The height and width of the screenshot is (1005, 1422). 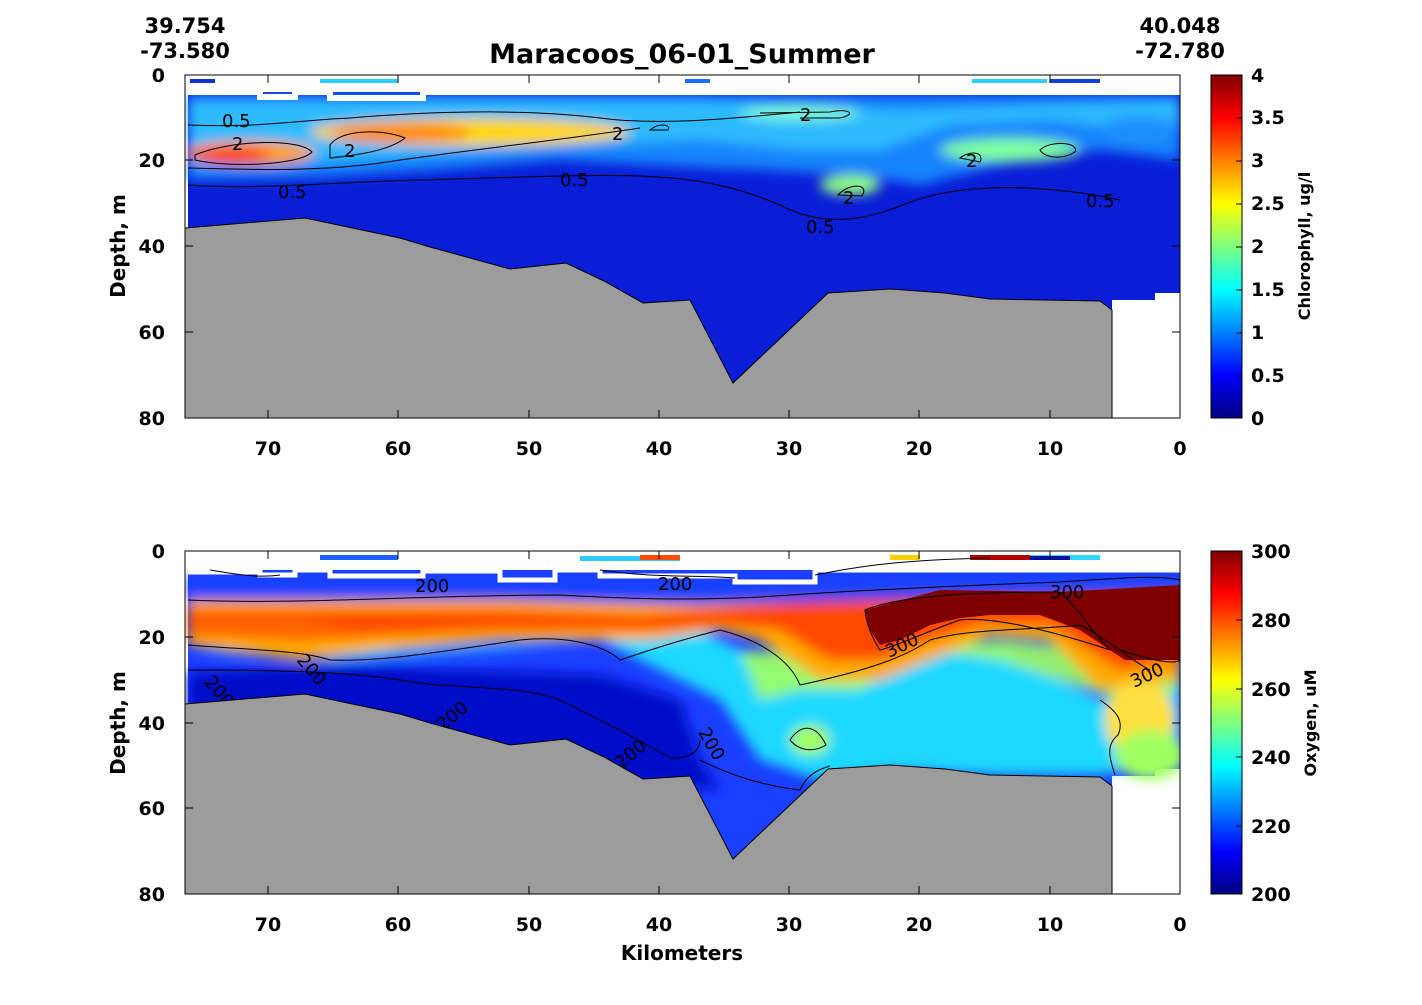 What do you see at coordinates (1257, 333) in the screenshot?
I see `colorbar-tick-label: 1` at bounding box center [1257, 333].